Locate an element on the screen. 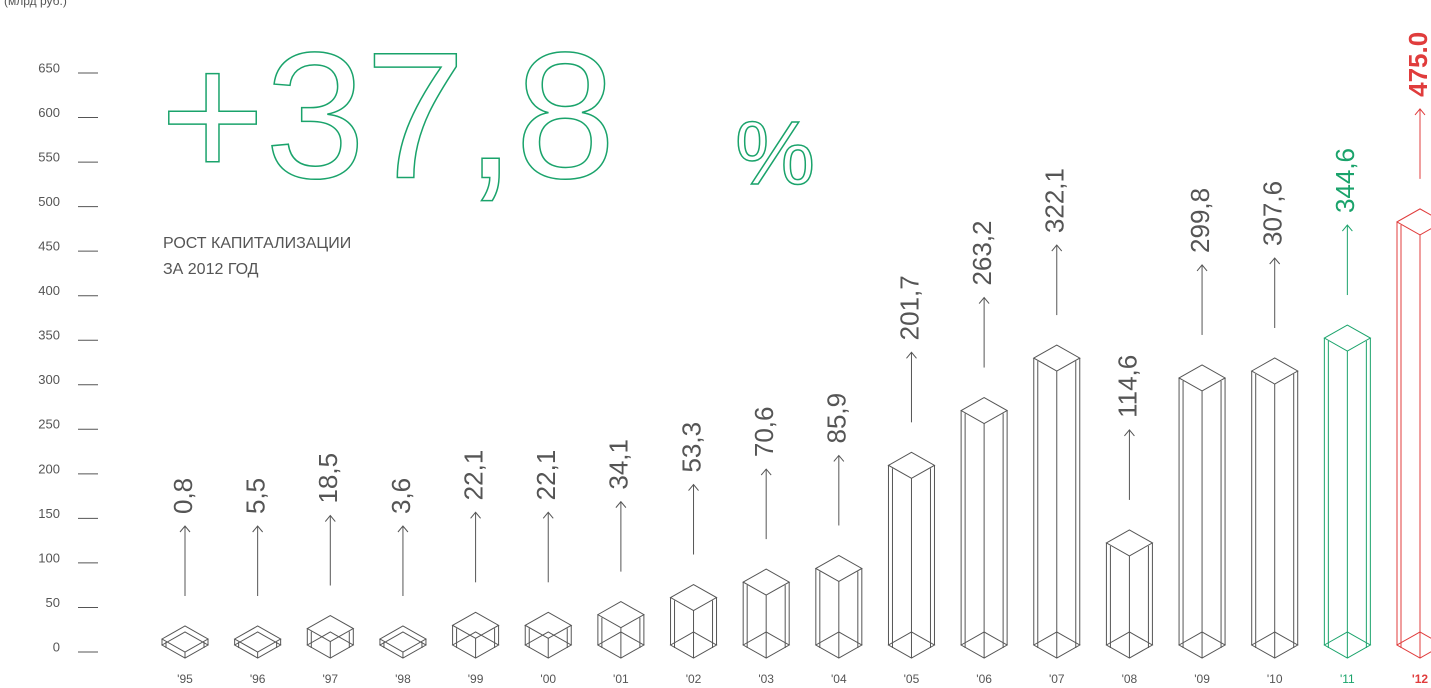  y-tick-label: 50 is located at coordinates (53, 602).